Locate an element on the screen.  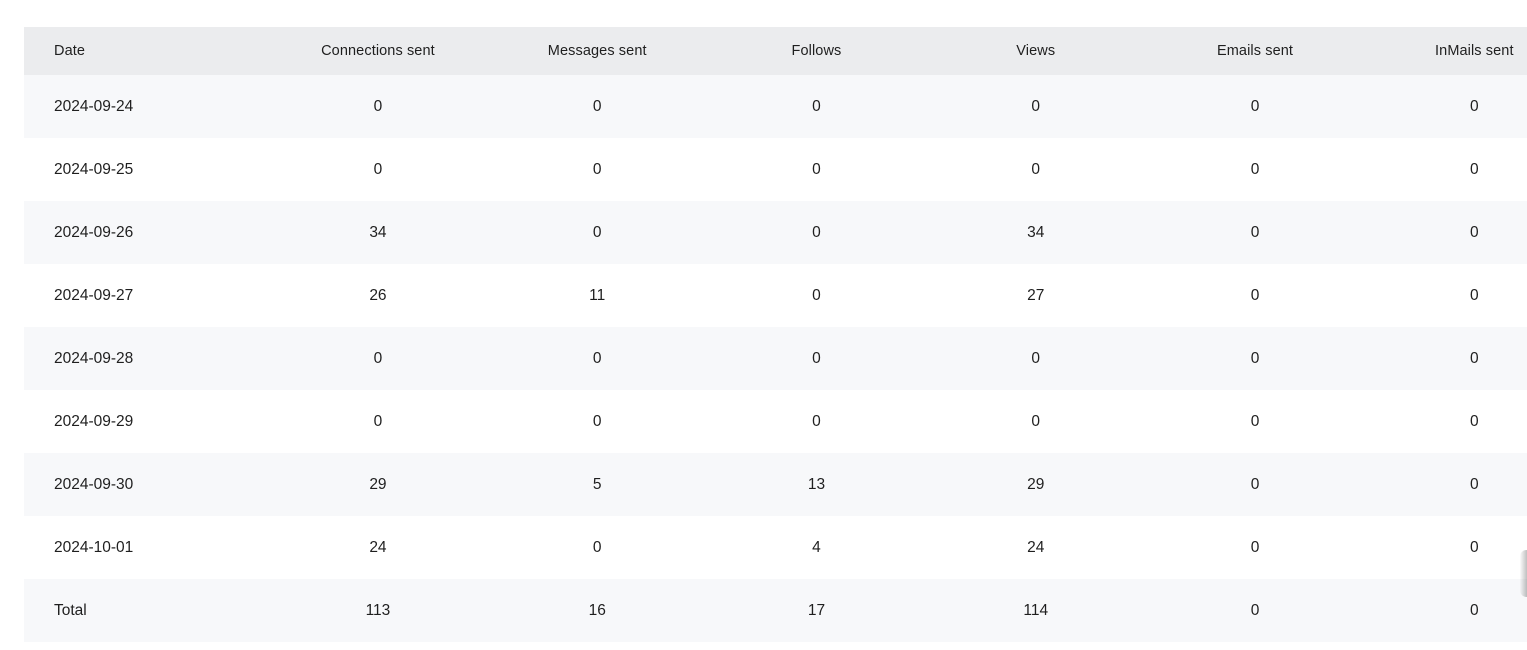
column-header-inmails-sent: InMails sent is located at coordinates (1445, 51).